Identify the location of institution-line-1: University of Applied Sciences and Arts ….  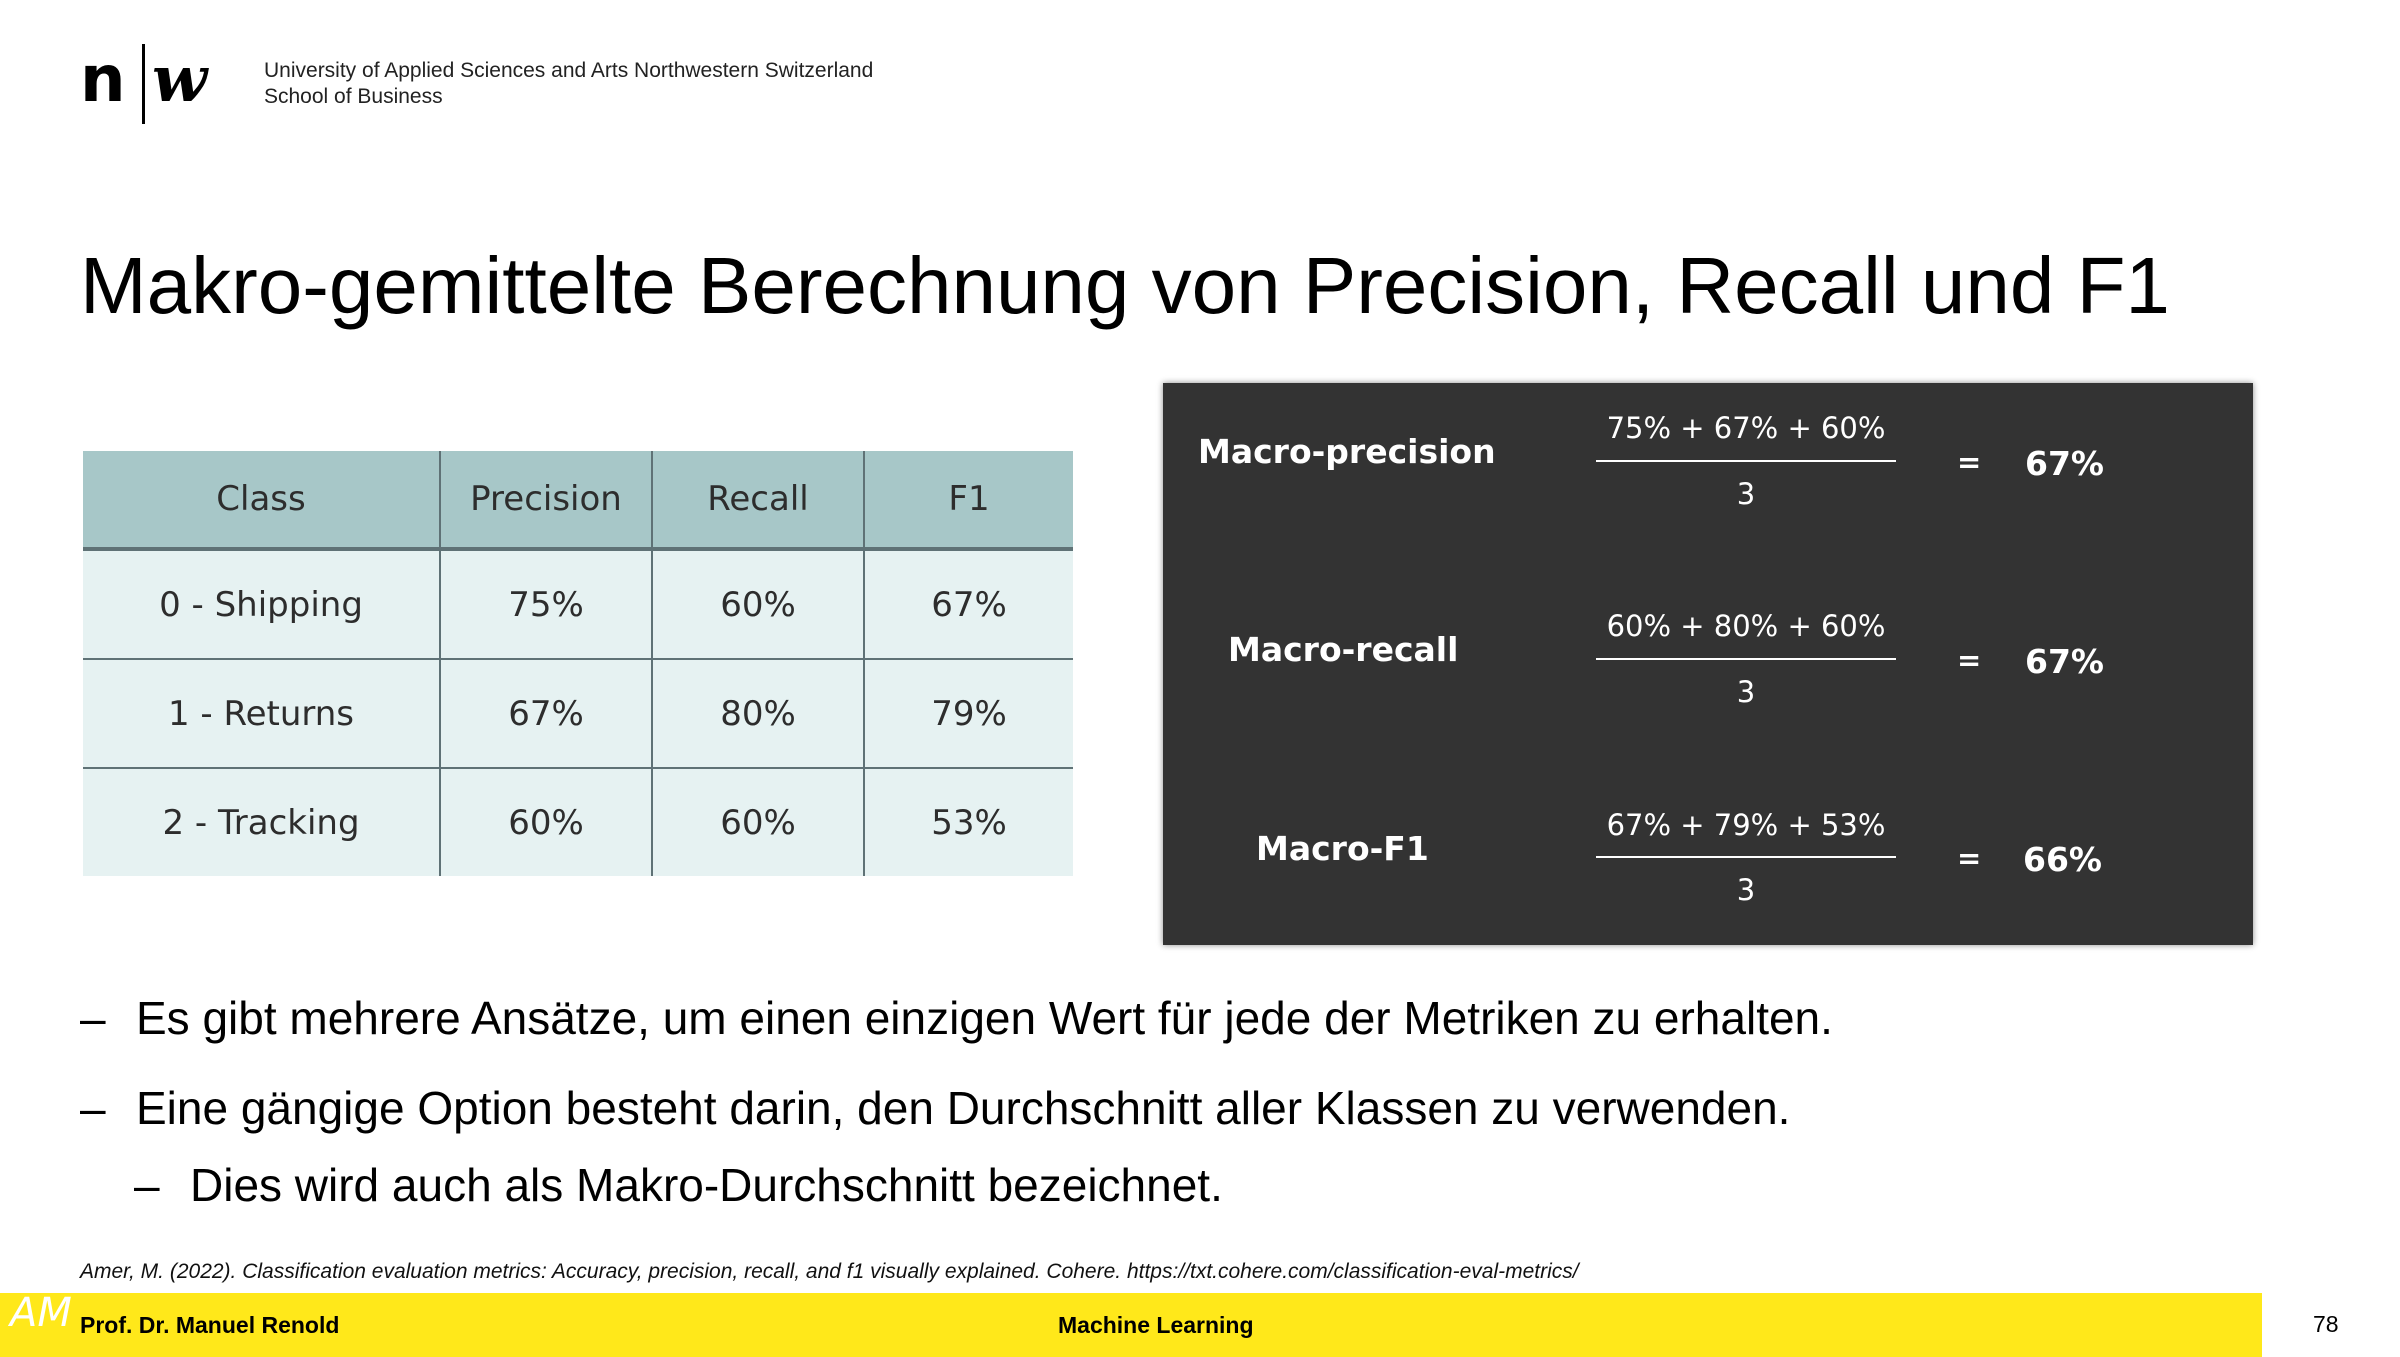
(569, 70).